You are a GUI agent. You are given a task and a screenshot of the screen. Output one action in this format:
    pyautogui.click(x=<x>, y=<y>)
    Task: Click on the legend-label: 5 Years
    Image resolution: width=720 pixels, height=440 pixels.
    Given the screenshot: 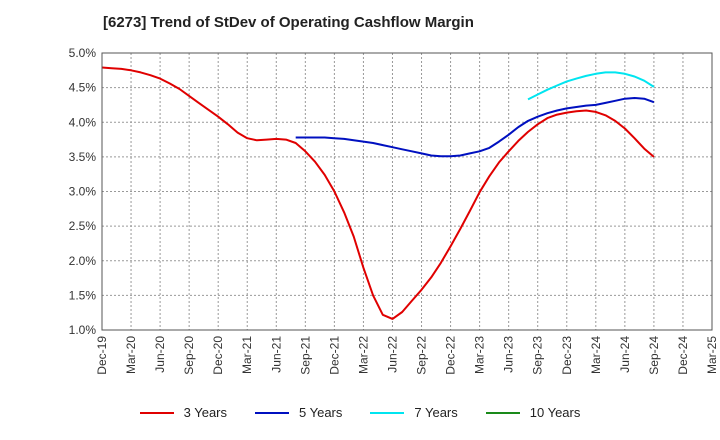 What is the action you would take?
    pyautogui.click(x=321, y=412)
    